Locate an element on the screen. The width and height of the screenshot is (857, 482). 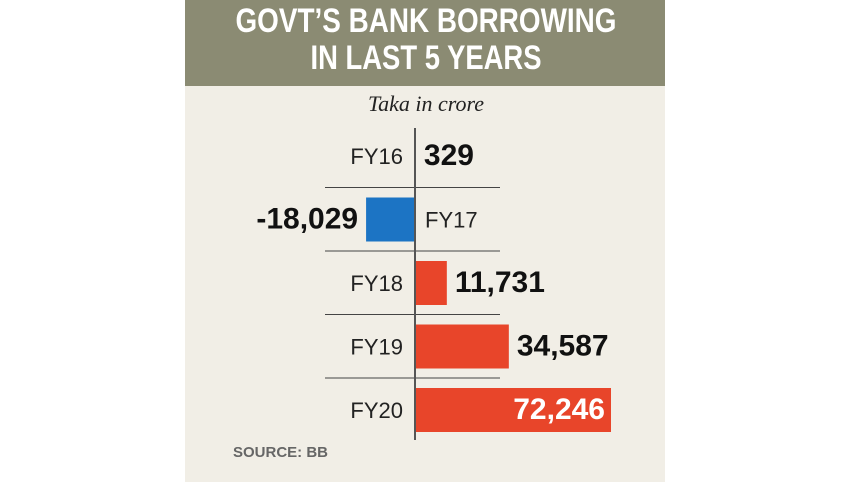
value-label: -18,029 is located at coordinates (307, 218).